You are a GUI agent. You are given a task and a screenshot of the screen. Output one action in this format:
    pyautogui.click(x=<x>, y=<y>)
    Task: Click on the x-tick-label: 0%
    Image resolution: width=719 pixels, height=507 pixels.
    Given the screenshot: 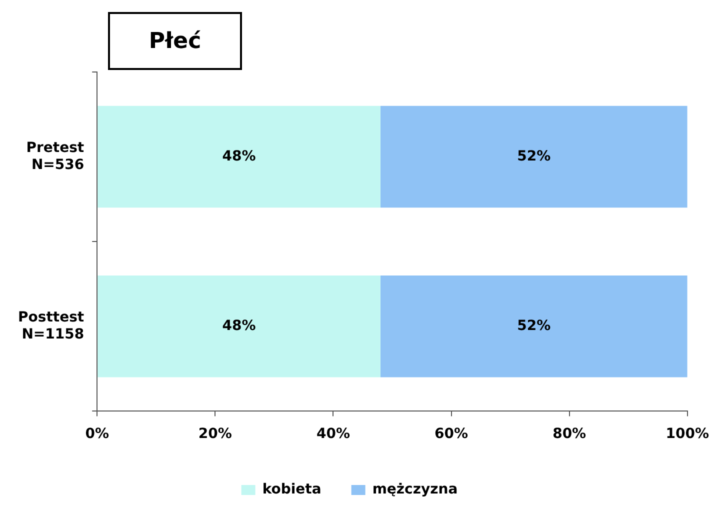 What is the action you would take?
    pyautogui.click(x=97, y=434)
    